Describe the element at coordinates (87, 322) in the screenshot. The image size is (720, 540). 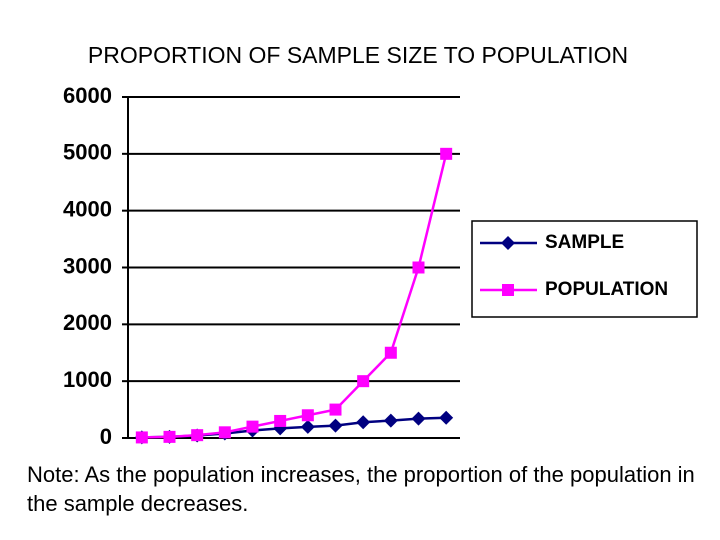
I see `y-tick-label: 2000` at that location.